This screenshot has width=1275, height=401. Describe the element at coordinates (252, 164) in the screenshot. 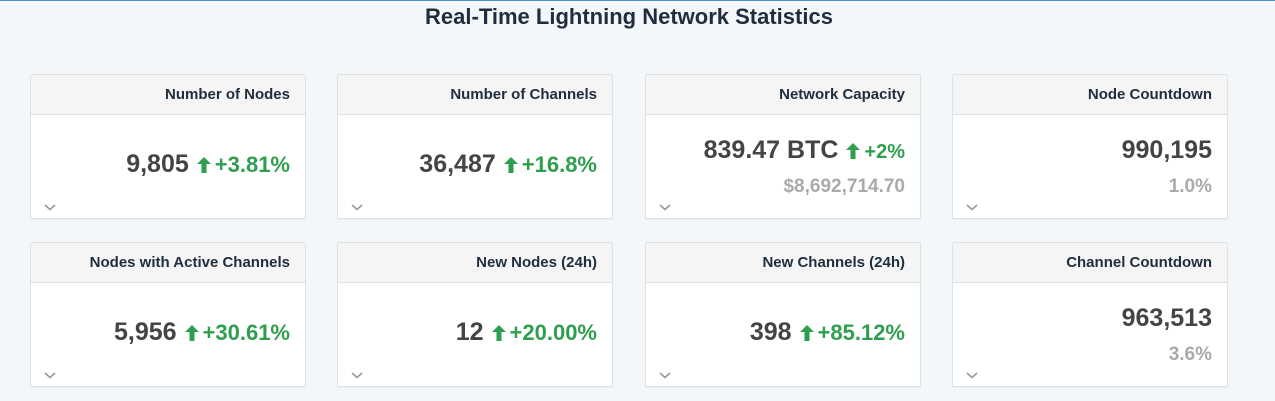

I see `stat-change-text: +3.81%` at that location.